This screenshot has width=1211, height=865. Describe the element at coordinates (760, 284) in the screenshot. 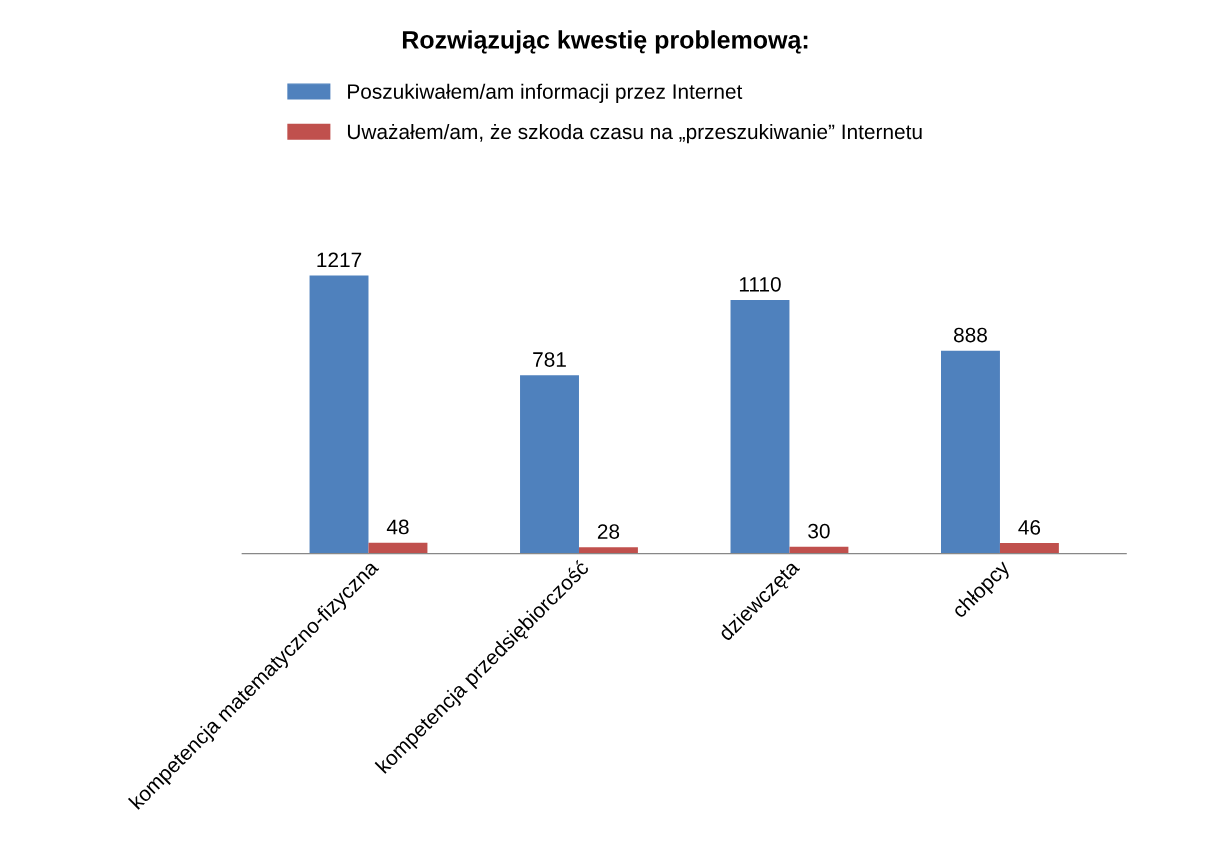

I see `data-label: 1110` at that location.